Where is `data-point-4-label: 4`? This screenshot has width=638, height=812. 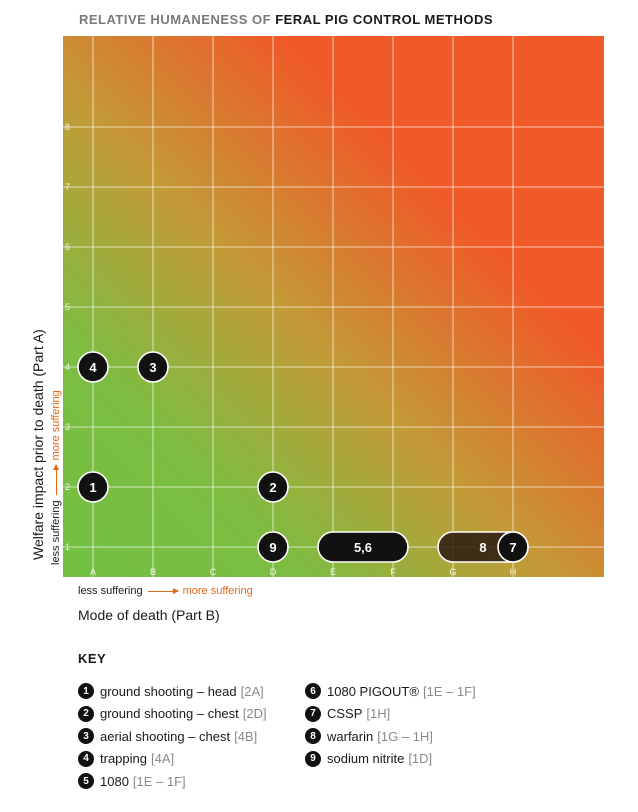 data-point-4-label: 4 is located at coordinates (93, 367).